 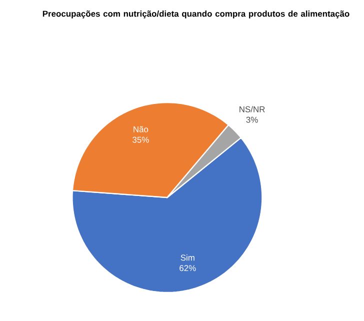 I want to click on data-label: 62%, so click(x=188, y=268).